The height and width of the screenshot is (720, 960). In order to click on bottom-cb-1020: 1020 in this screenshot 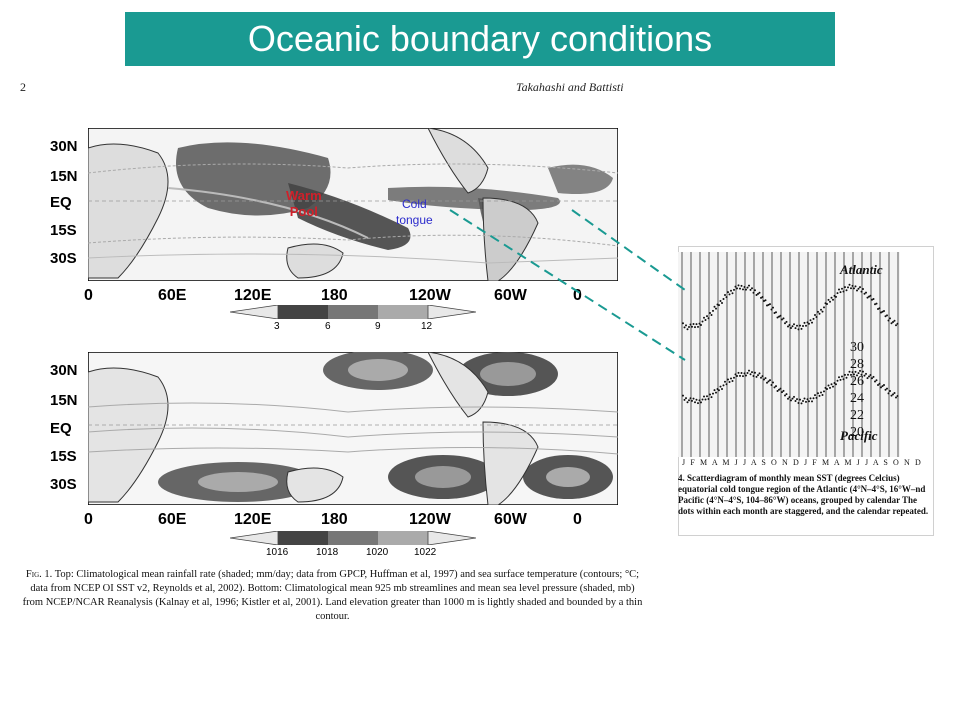, I will do `click(377, 552)`.